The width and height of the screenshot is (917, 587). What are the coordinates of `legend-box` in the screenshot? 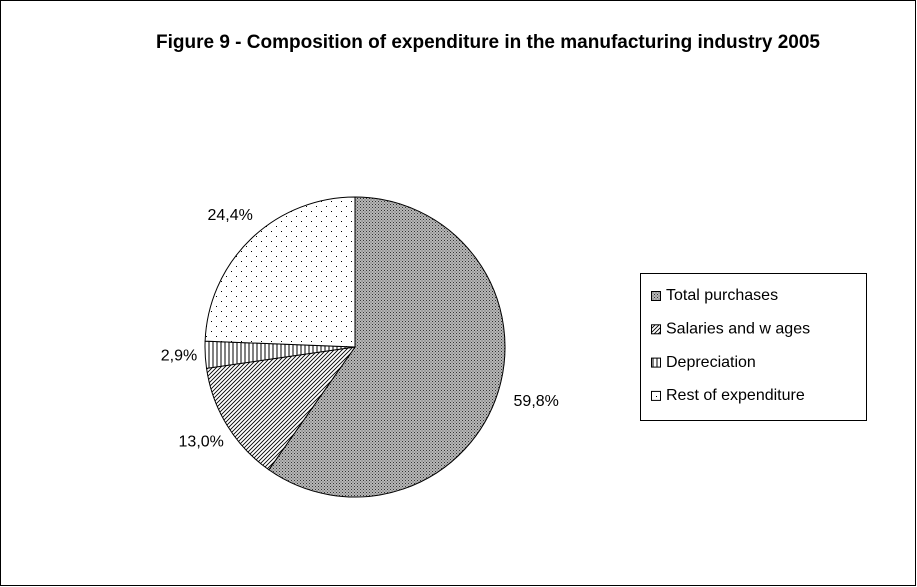 It's located at (753, 347).